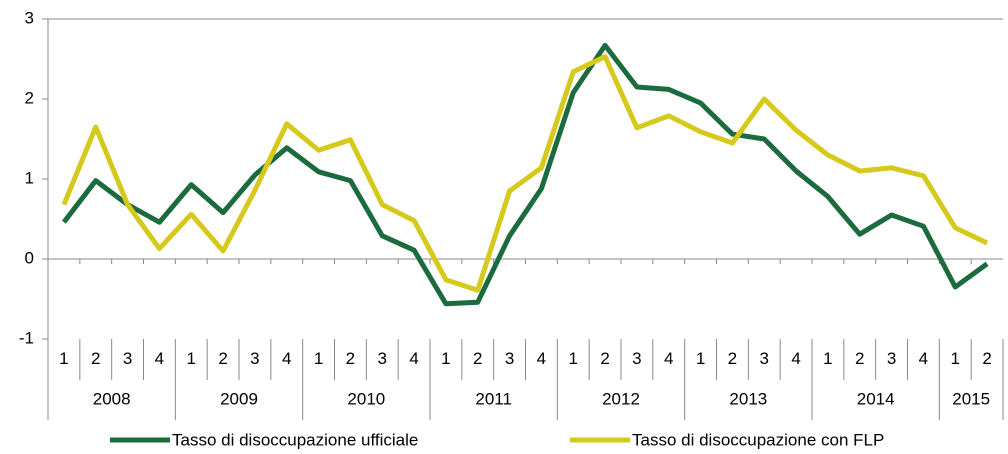 This screenshot has height=454, width=1008. What do you see at coordinates (29, 257) in the screenshot?
I see `y-tick-label: 0` at bounding box center [29, 257].